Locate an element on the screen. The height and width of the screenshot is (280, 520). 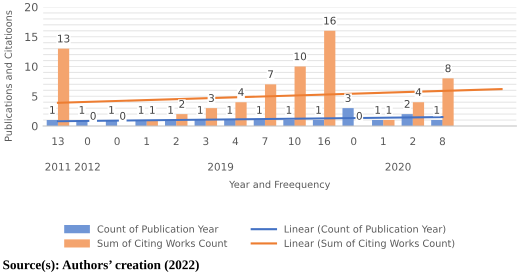
x-tick-label: 10 is located at coordinates (294, 141).